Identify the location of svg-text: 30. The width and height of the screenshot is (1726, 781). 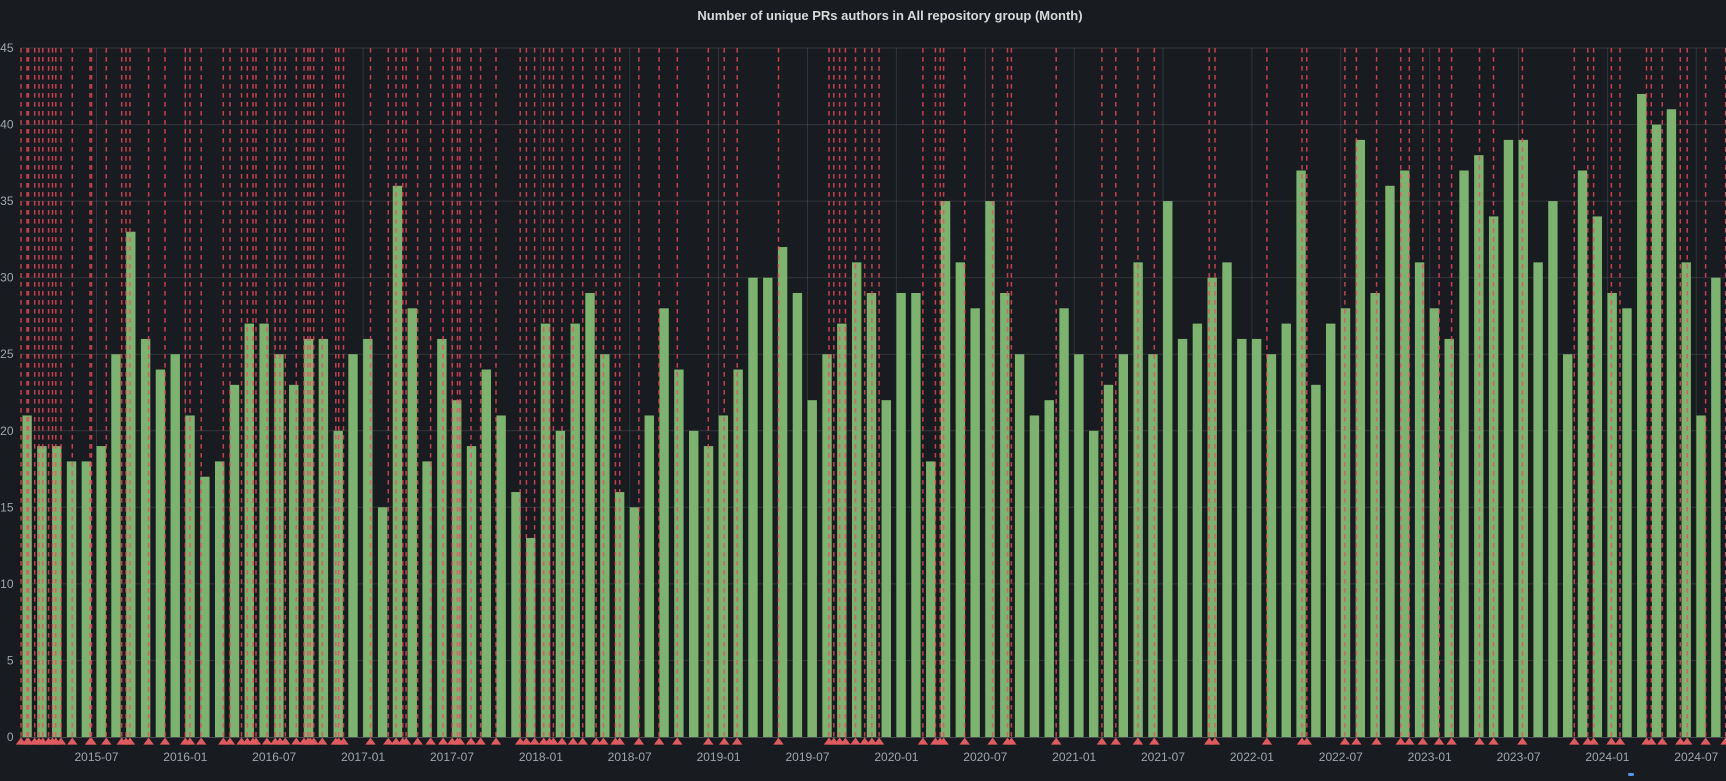
(7, 278).